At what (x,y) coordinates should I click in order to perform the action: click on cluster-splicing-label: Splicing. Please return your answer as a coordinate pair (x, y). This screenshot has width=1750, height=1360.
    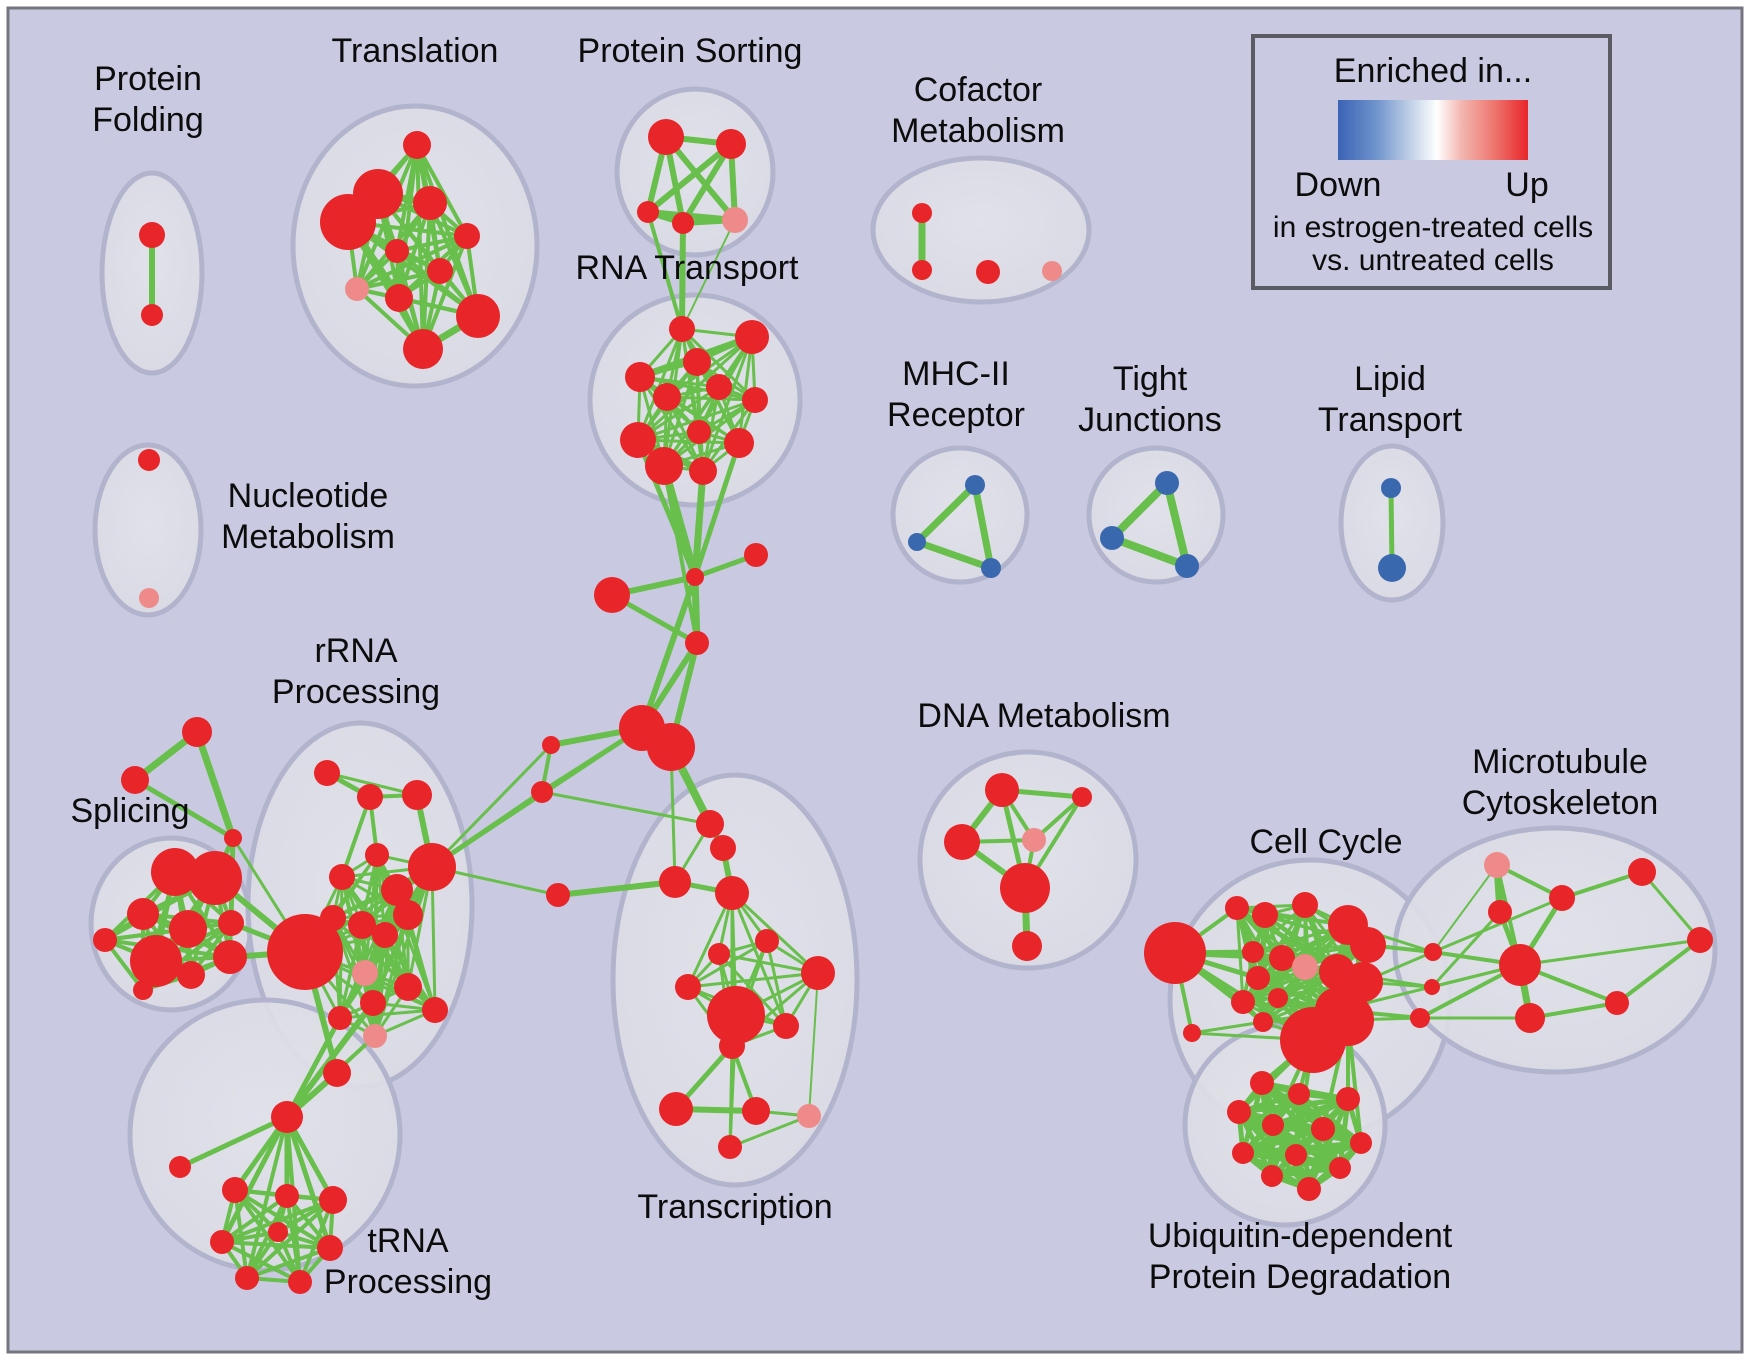
    Looking at the image, I should click on (129, 811).